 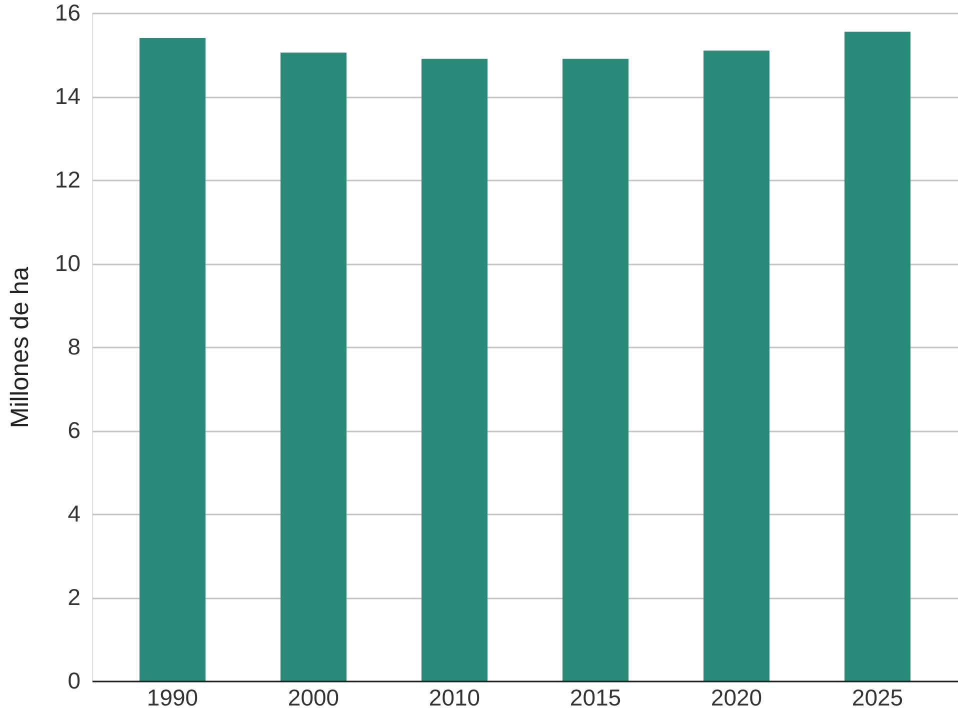 What do you see at coordinates (67, 179) in the screenshot?
I see `y-tick-label: 12` at bounding box center [67, 179].